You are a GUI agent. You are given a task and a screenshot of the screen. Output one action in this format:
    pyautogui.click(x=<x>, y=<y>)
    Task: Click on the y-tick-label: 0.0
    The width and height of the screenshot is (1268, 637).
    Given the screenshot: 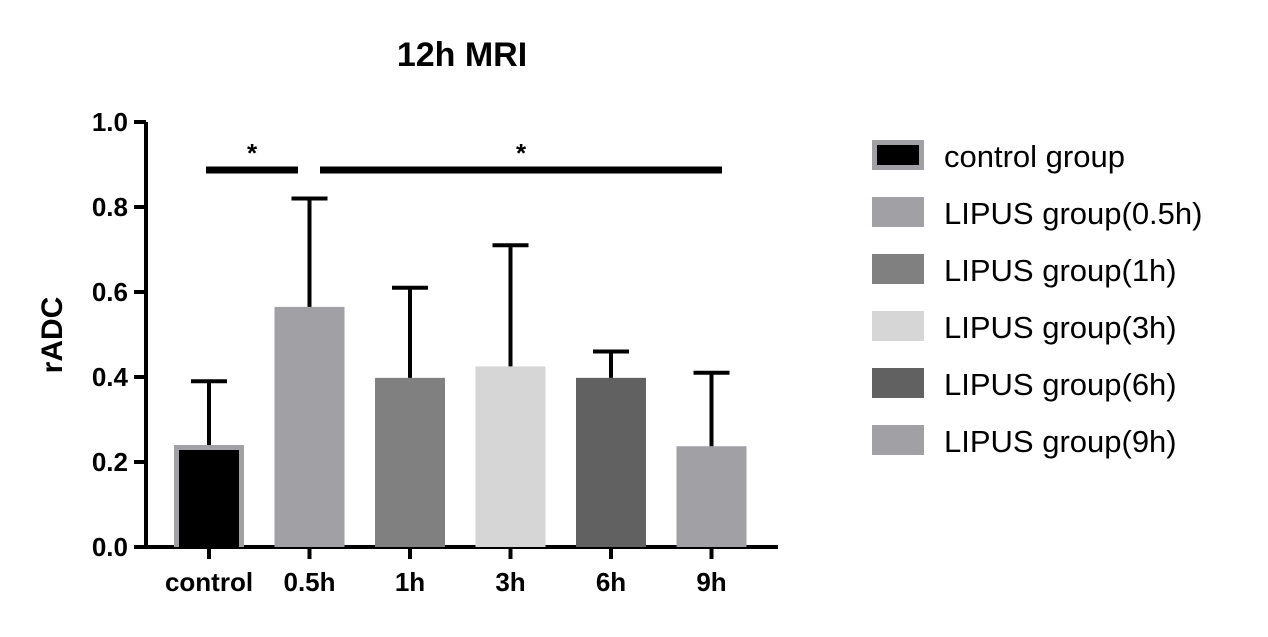 What is the action you would take?
    pyautogui.click(x=110, y=547)
    